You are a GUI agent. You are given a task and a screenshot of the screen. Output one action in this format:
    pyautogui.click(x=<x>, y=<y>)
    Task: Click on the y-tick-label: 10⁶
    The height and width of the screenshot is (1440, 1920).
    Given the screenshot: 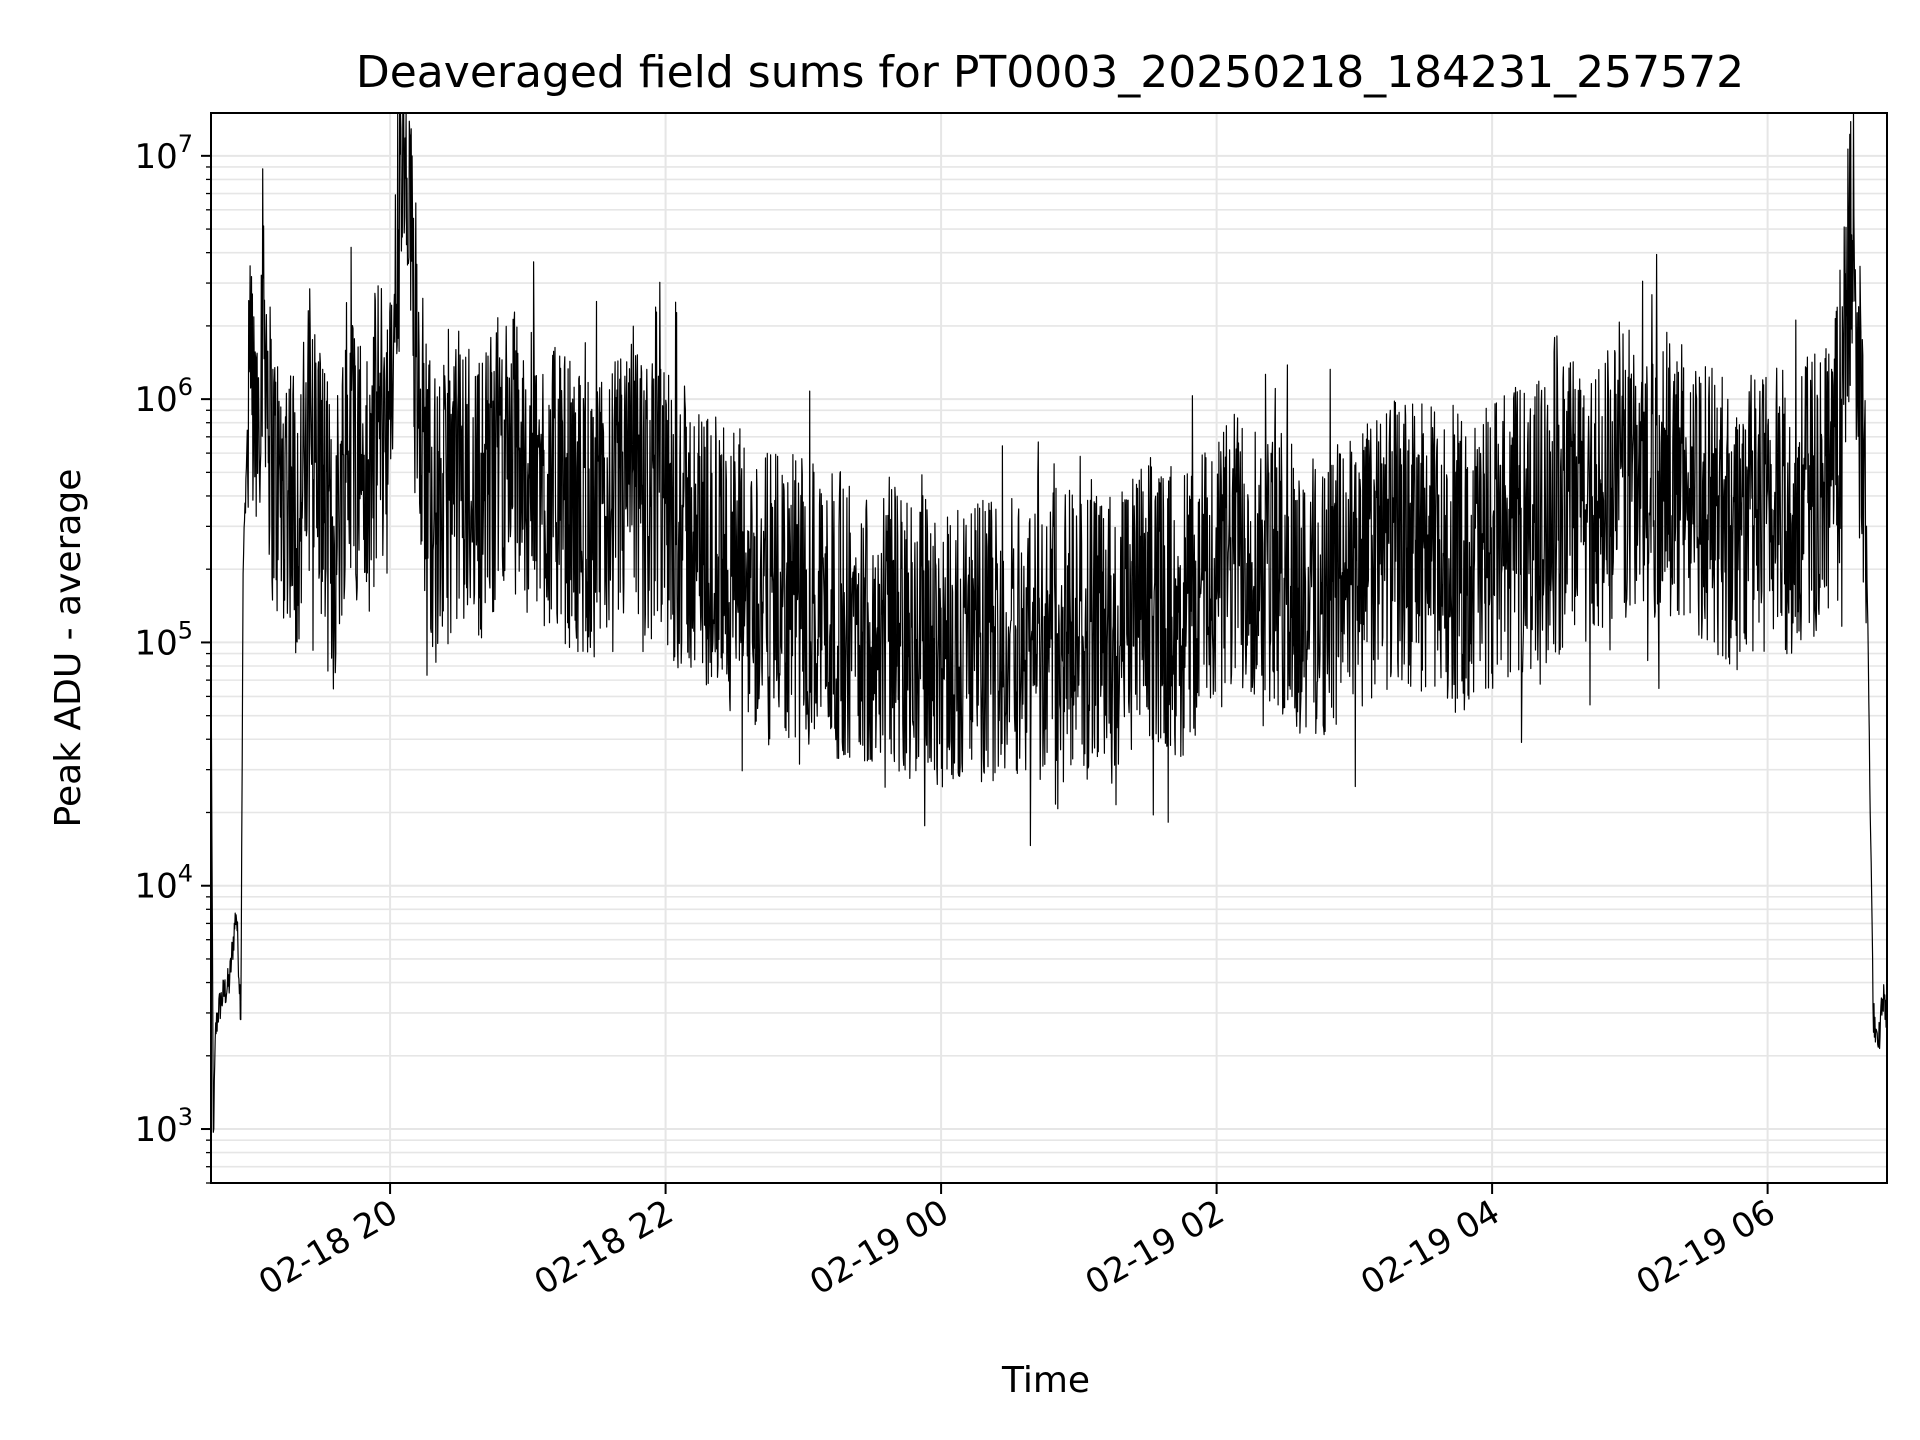 What is the action you would take?
    pyautogui.click(x=163, y=396)
    